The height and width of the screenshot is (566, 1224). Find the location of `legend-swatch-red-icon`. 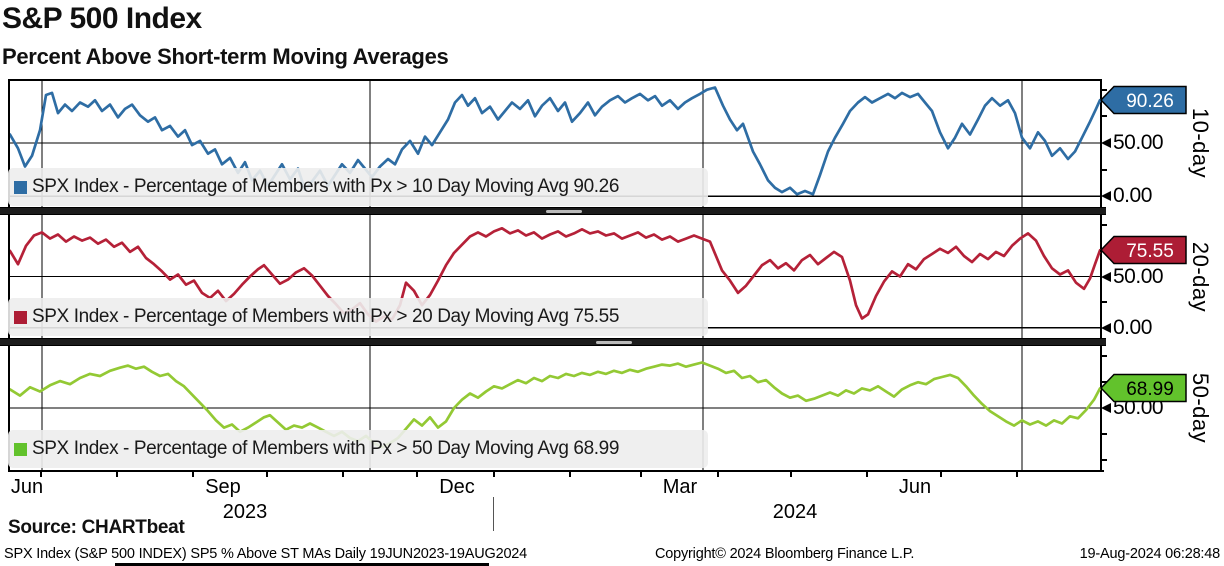

legend-swatch-red-icon is located at coordinates (20, 317).